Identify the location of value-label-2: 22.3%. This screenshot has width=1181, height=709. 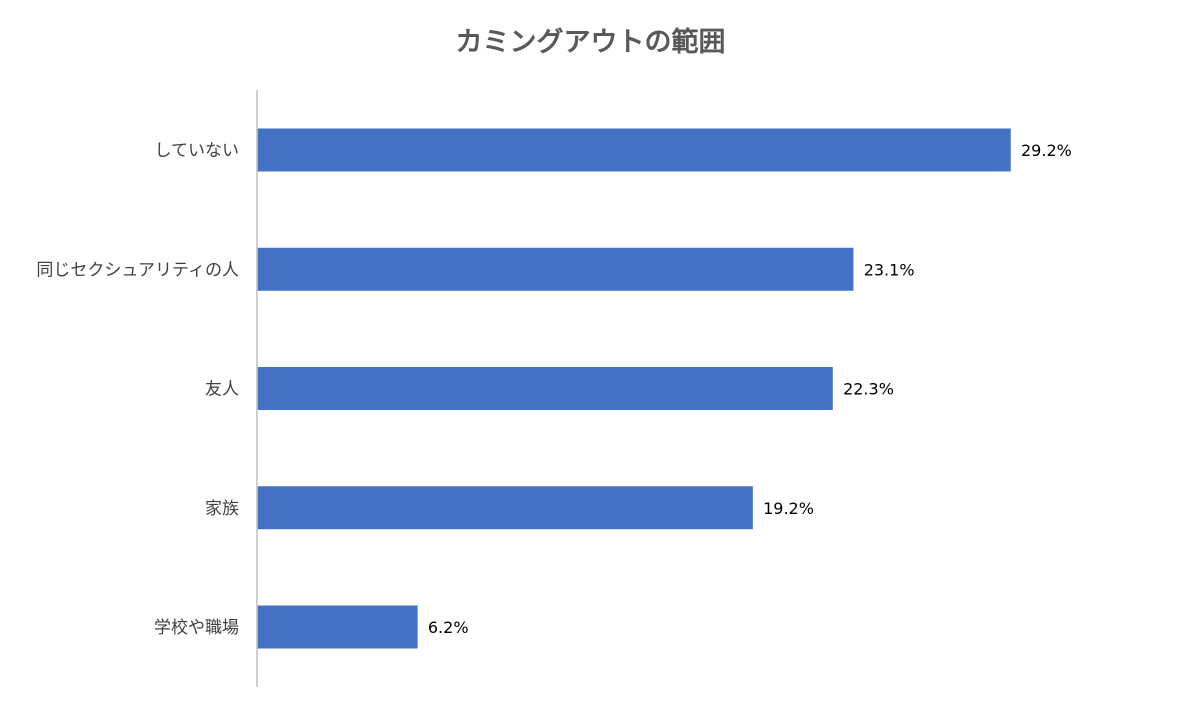
(868, 389).